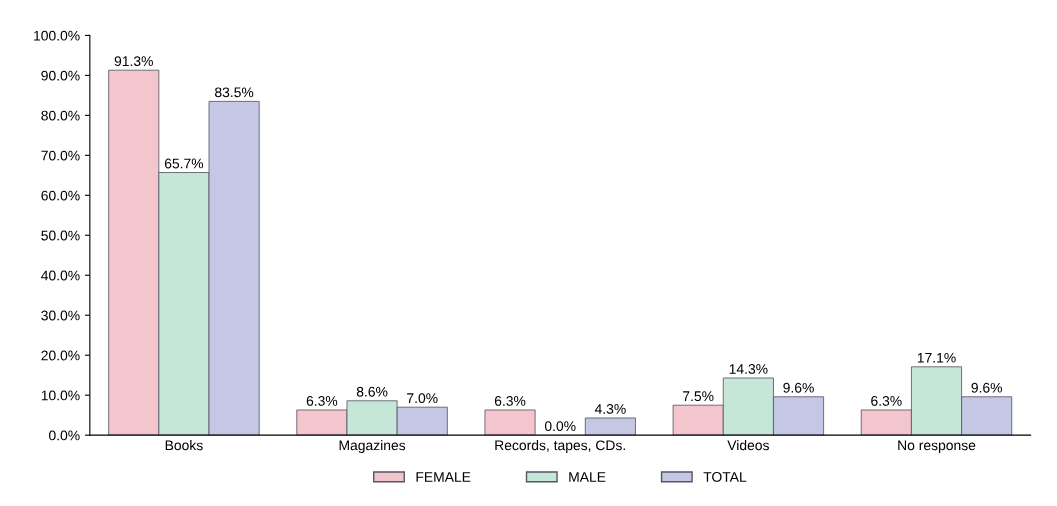 The width and height of the screenshot is (1057, 506). Describe the element at coordinates (698, 396) in the screenshot. I see `data-label: 7.5%` at that location.